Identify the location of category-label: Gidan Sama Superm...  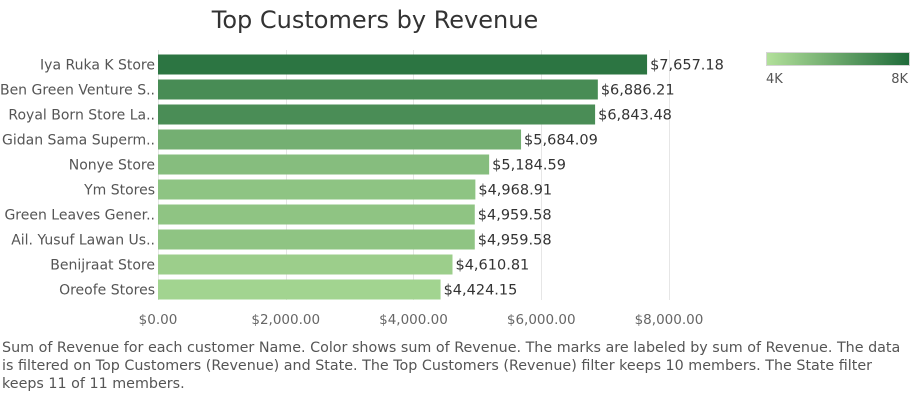
(78, 141).